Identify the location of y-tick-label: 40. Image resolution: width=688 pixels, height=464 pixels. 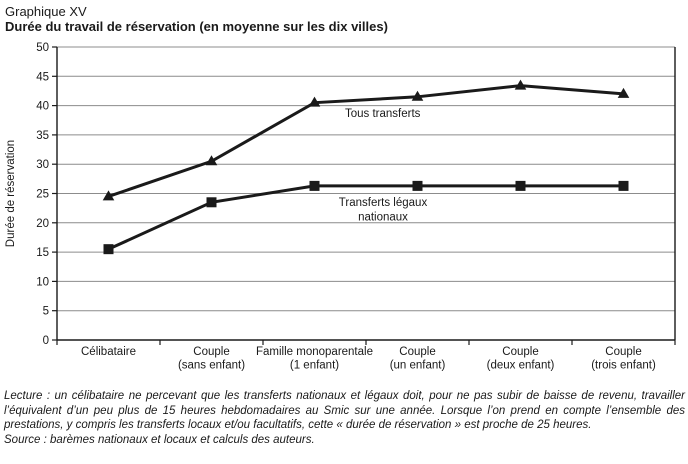
(42, 107).